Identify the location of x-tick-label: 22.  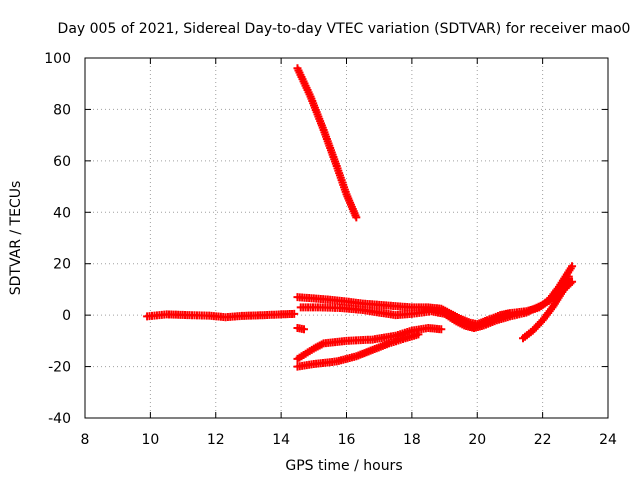
(543, 440).